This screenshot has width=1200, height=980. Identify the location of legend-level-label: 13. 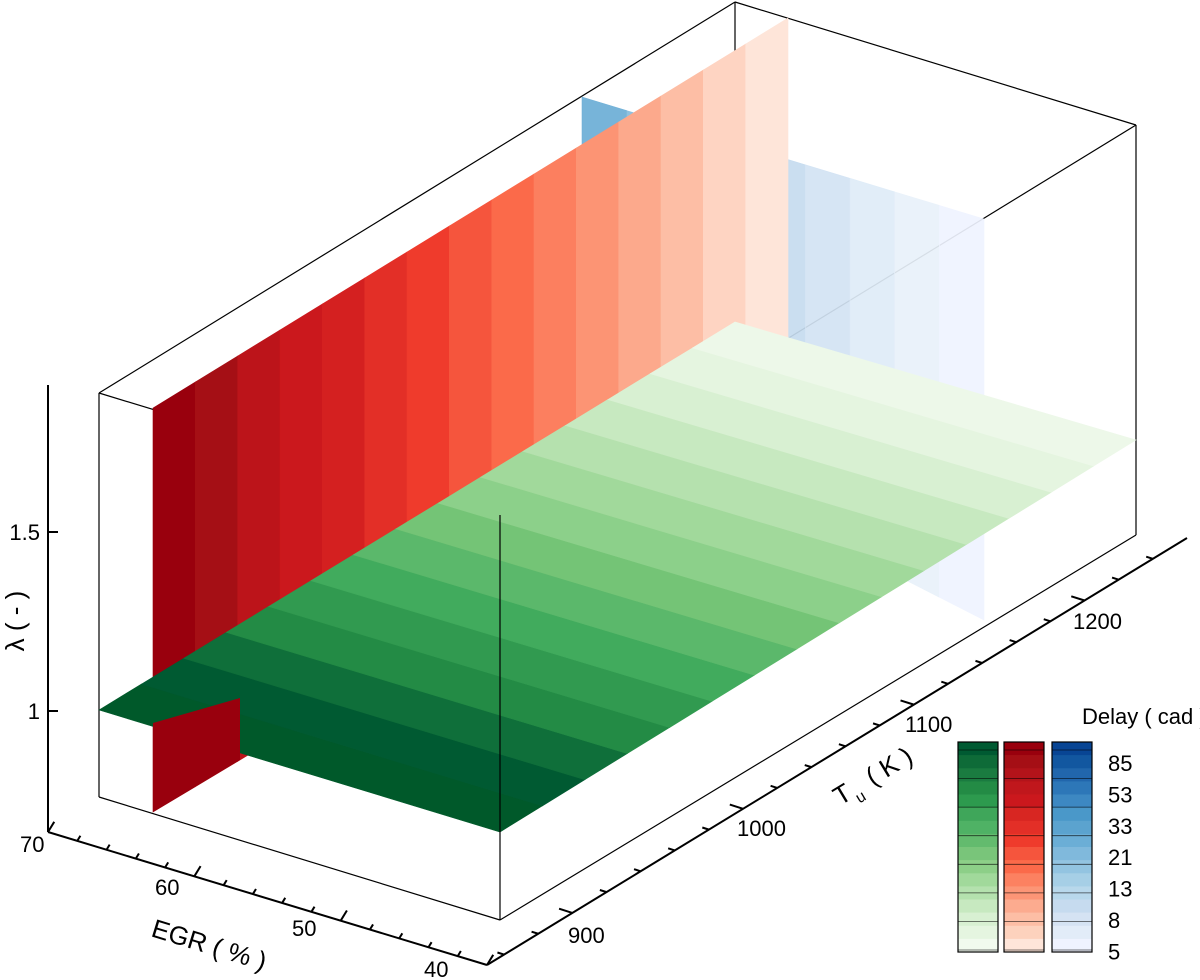
(1120, 889).